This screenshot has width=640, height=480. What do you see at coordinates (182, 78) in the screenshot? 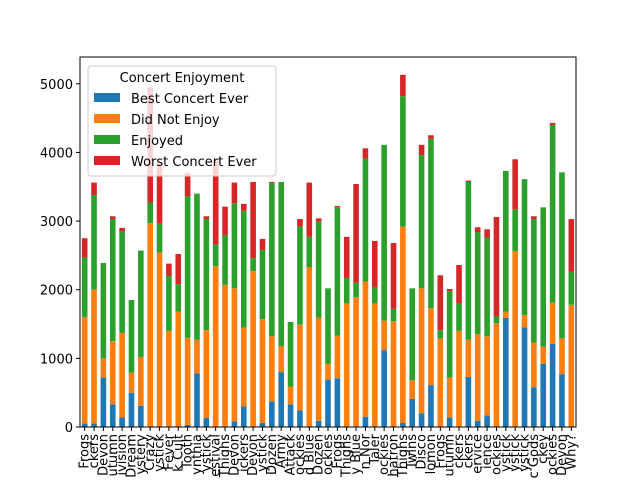
I see `legend-title: Concert Enjoyment` at bounding box center [182, 78].